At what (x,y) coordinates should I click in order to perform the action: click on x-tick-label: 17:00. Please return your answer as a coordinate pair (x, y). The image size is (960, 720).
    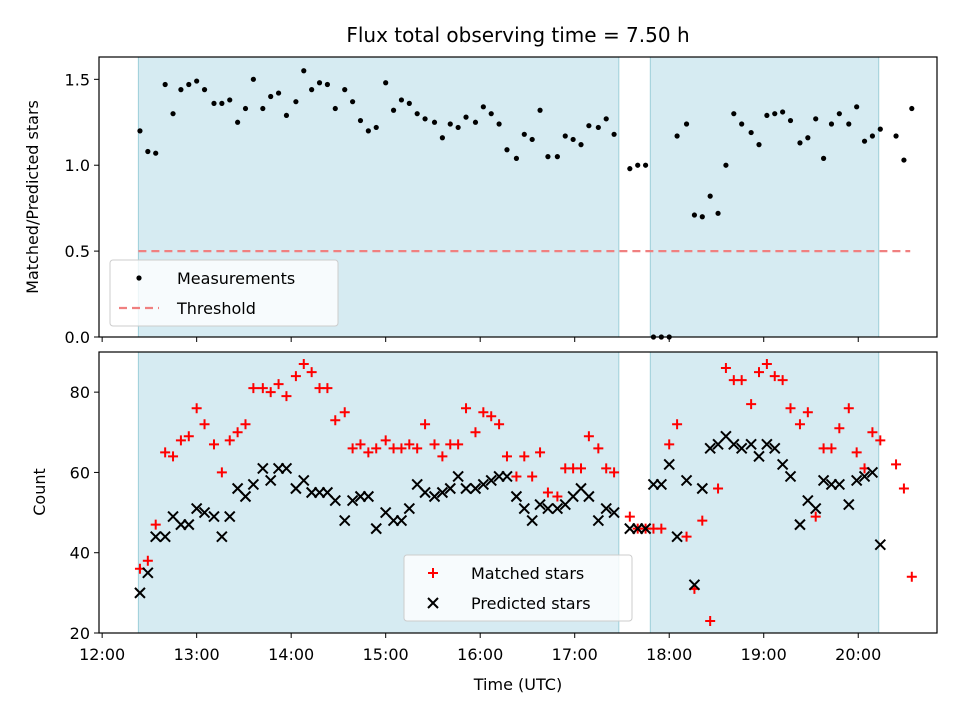
    Looking at the image, I should click on (575, 654).